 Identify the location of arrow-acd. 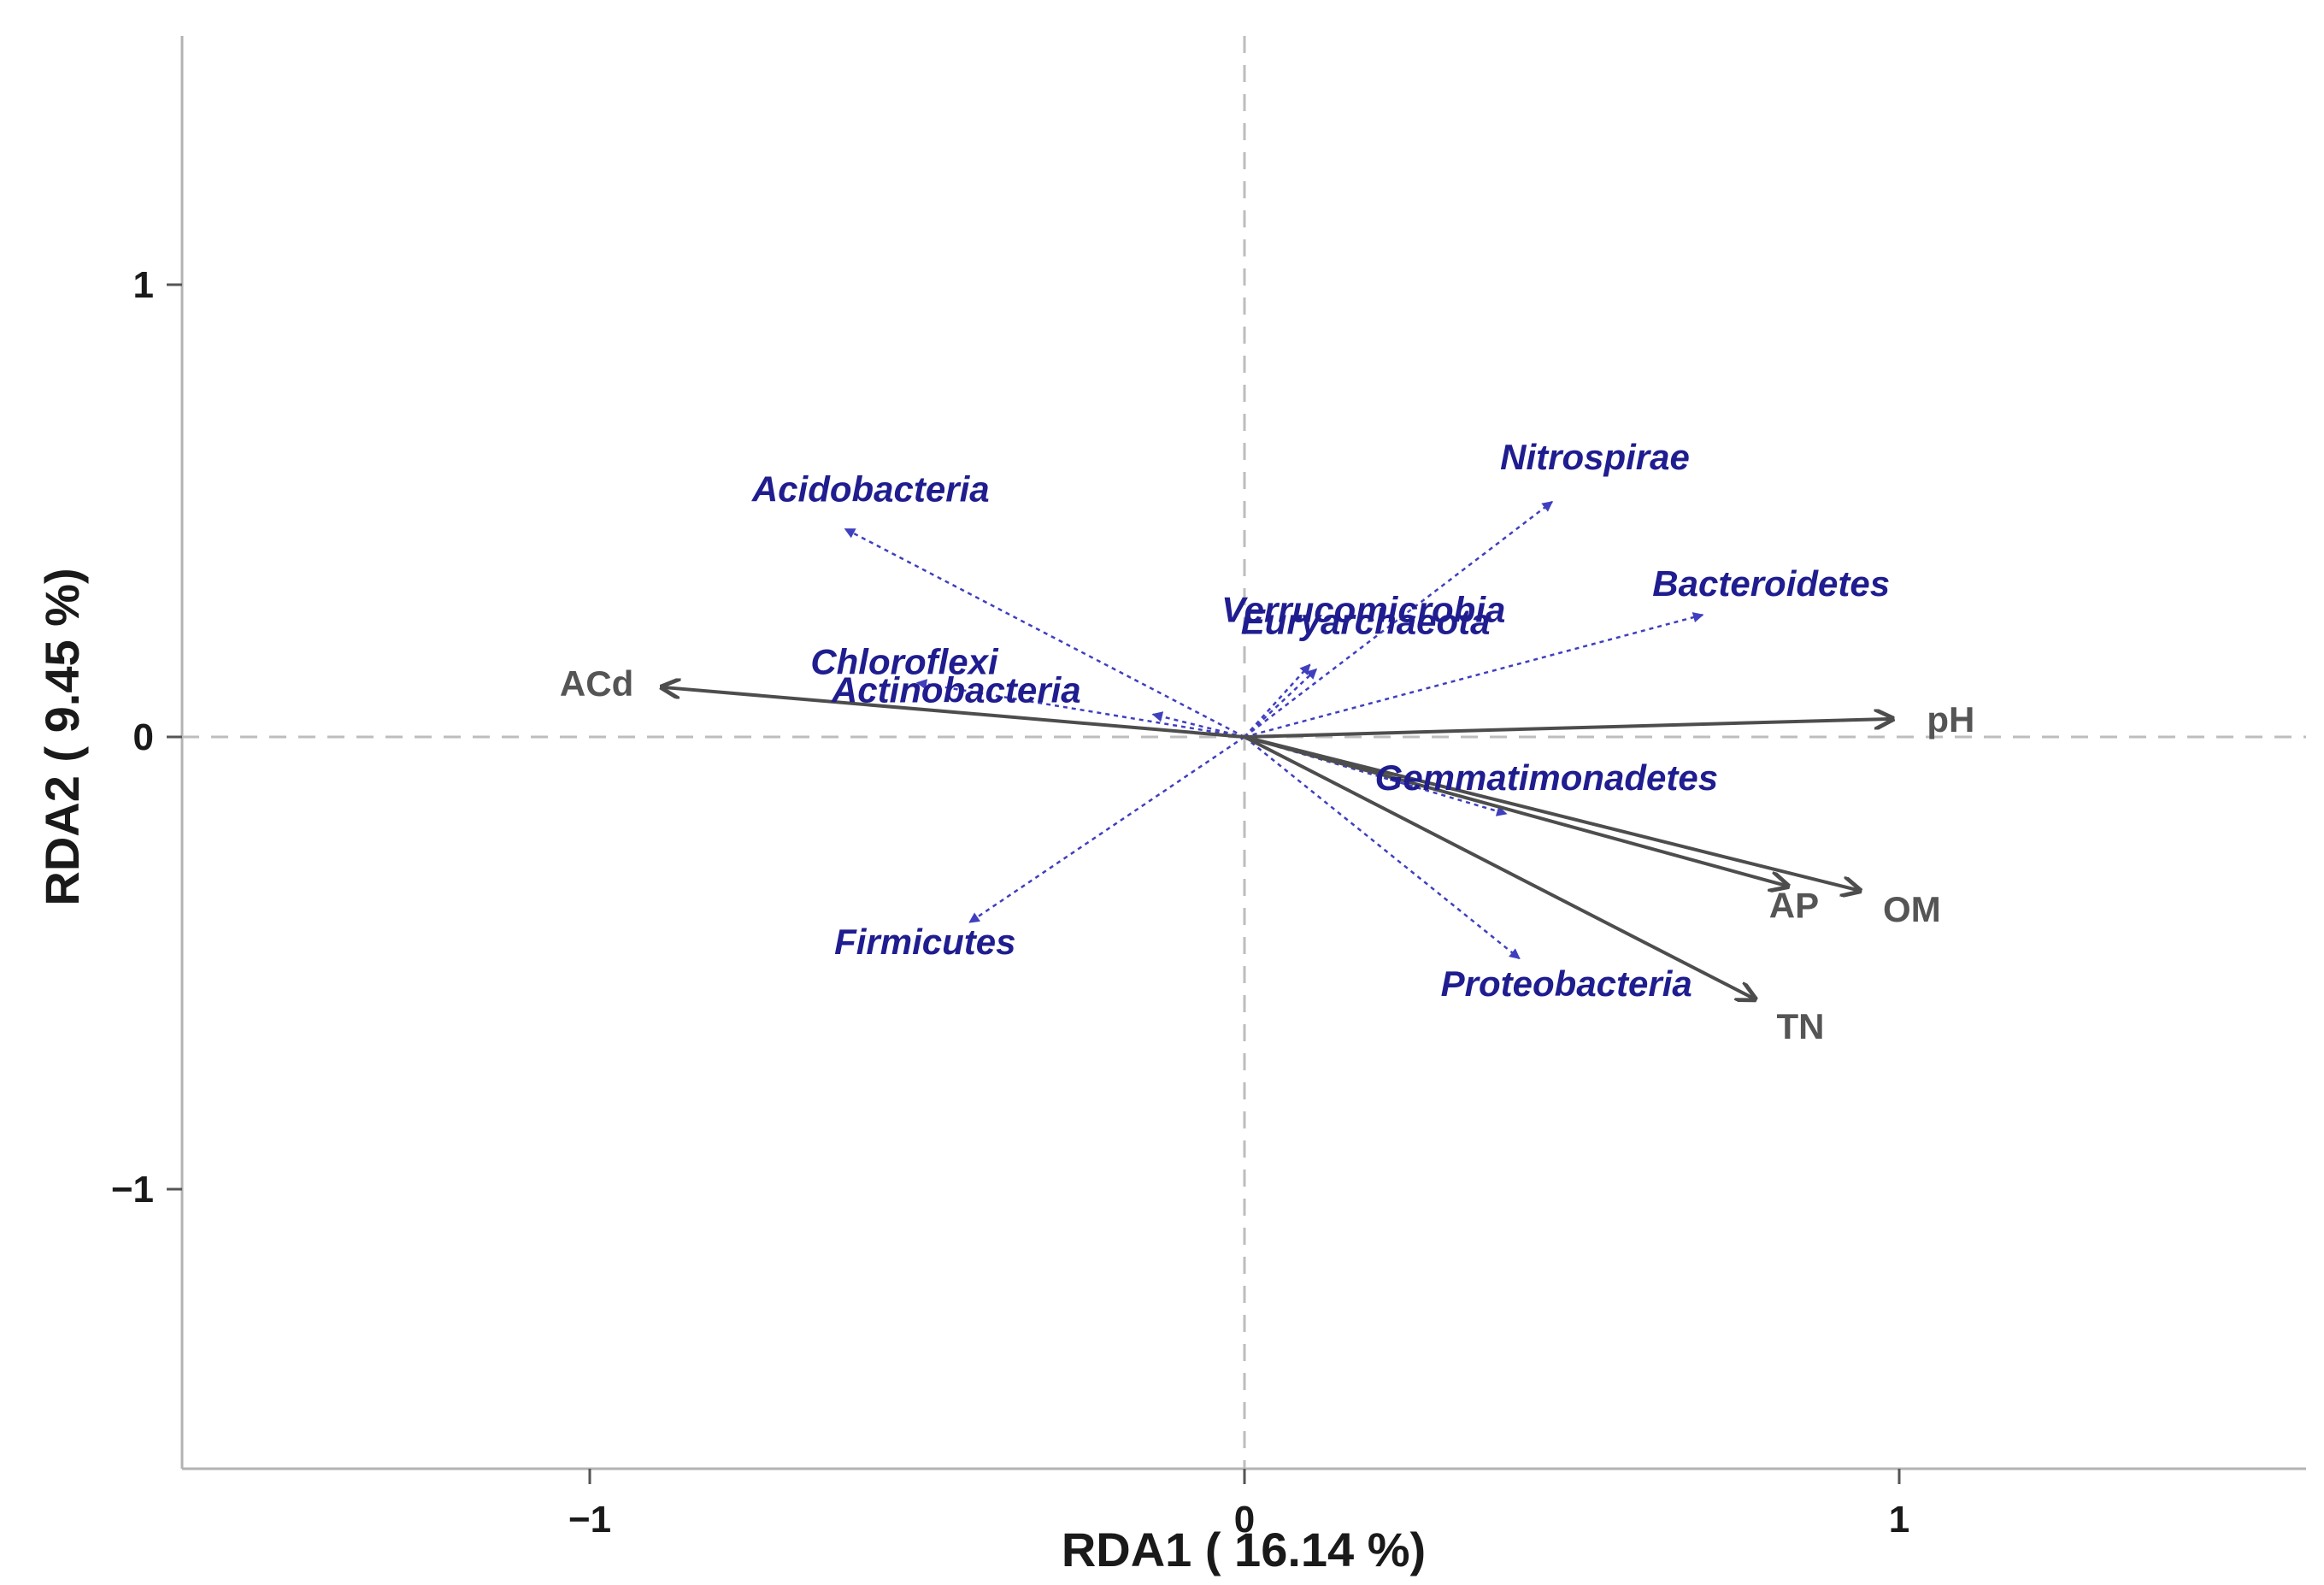
(953, 713).